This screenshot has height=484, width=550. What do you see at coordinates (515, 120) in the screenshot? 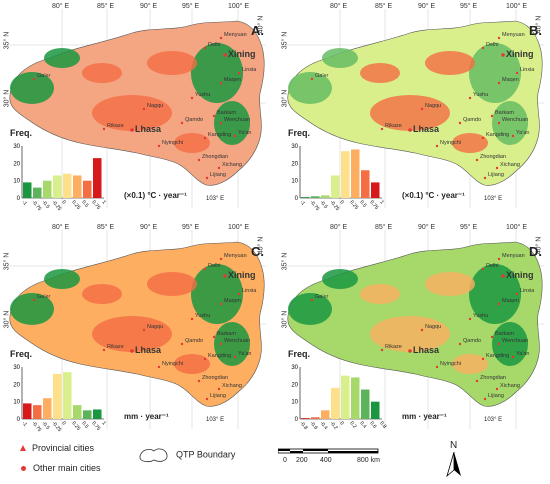
I see `city-label-wenchuan: Wenchuan` at bounding box center [515, 120].